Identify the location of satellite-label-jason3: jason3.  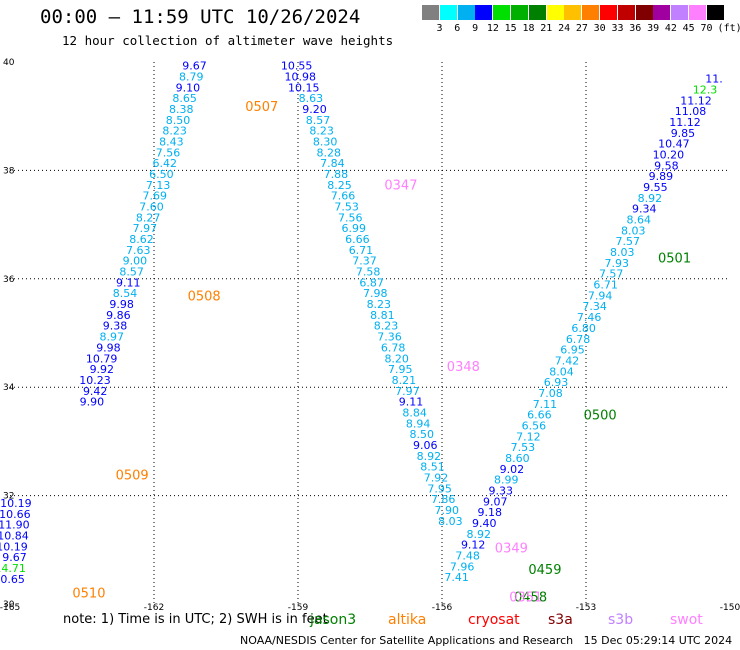
(333, 620).